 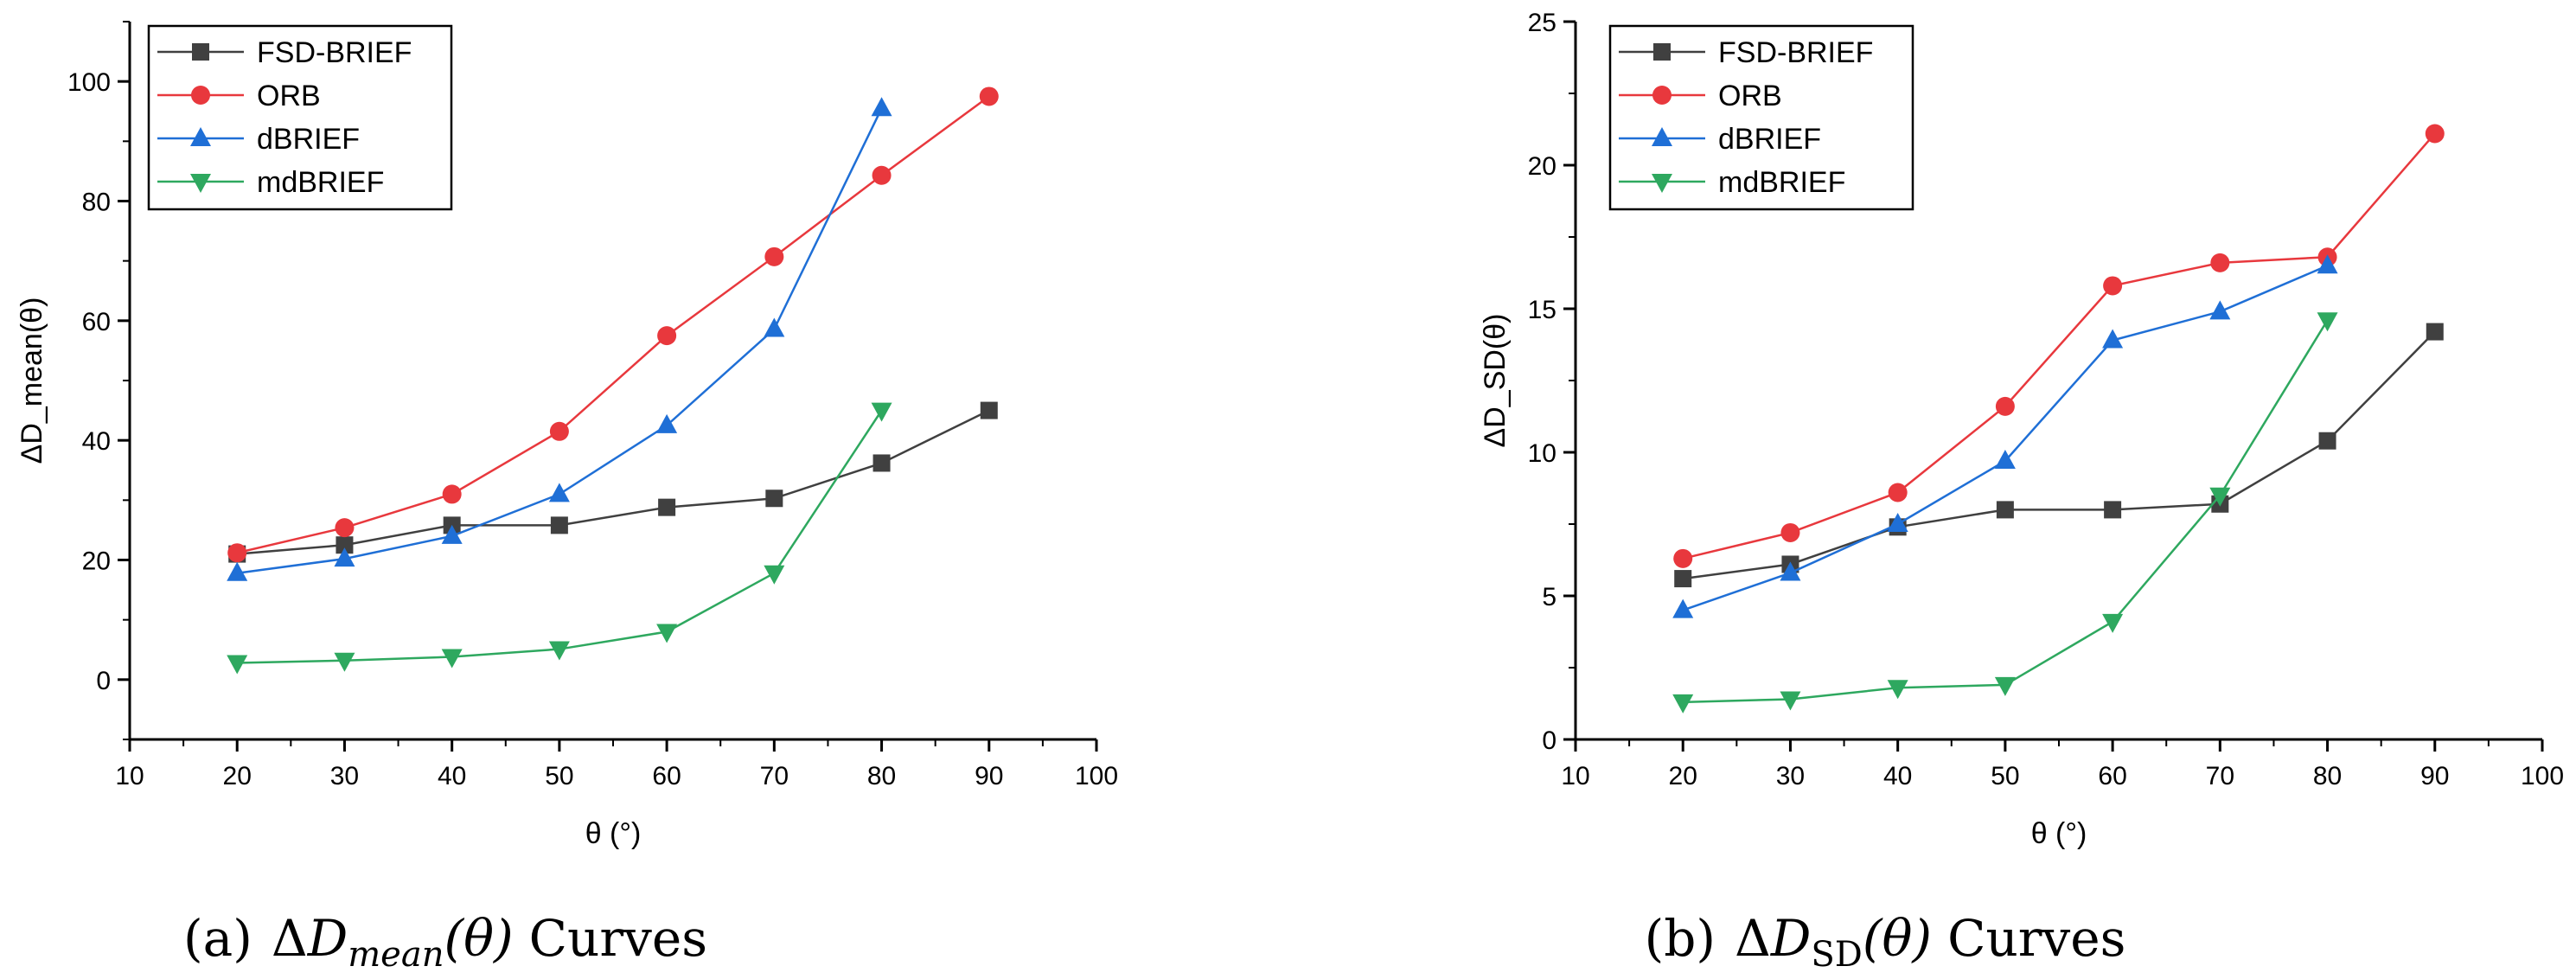 What do you see at coordinates (1898, 938) in the screenshot?
I see `caption-b-arg: (θ)` at bounding box center [1898, 938].